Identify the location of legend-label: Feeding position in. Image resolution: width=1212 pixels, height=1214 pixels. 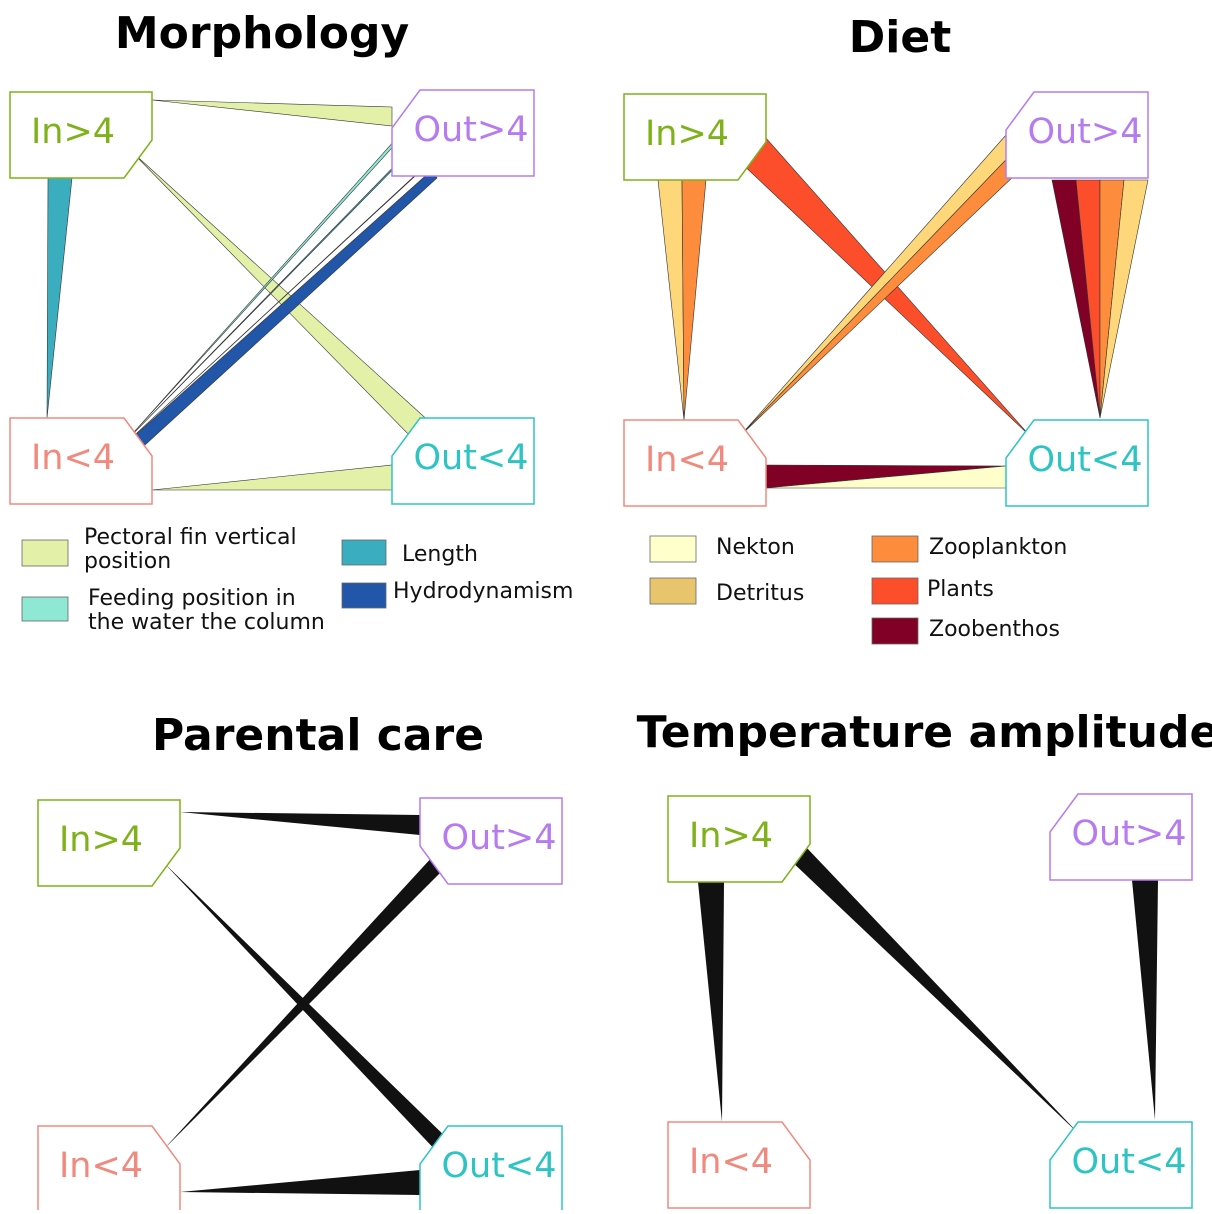
(192, 598).